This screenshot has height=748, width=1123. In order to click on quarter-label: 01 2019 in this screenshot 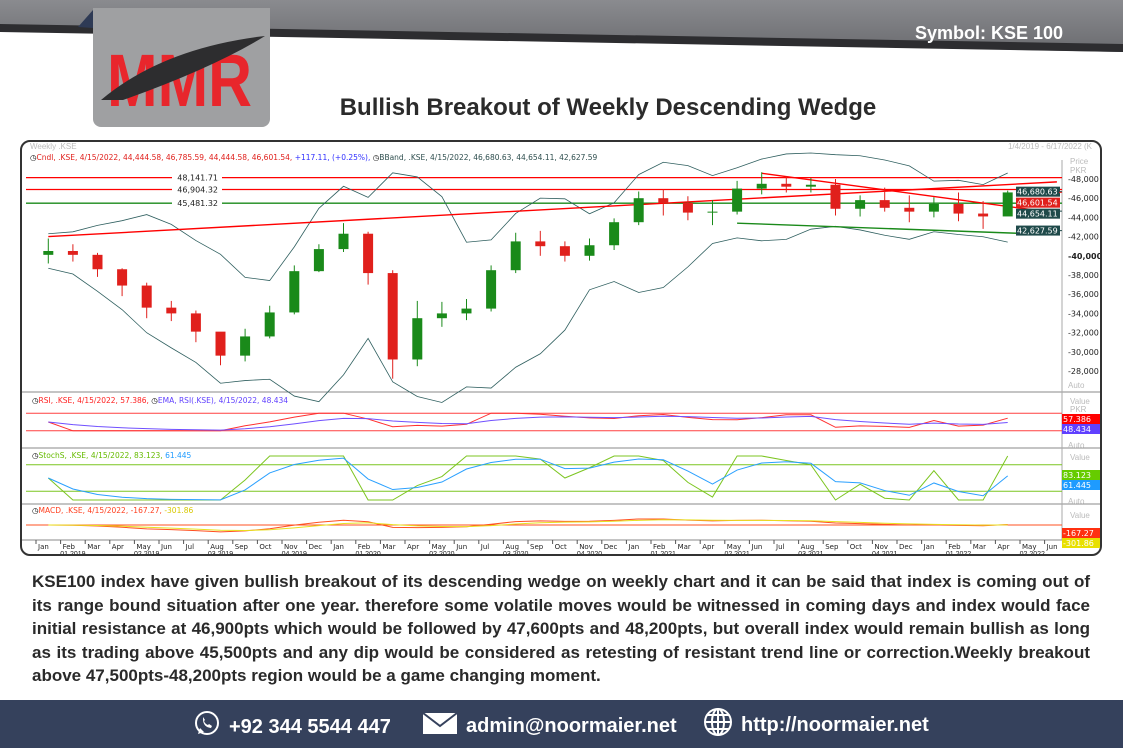, I will do `click(72, 553)`.